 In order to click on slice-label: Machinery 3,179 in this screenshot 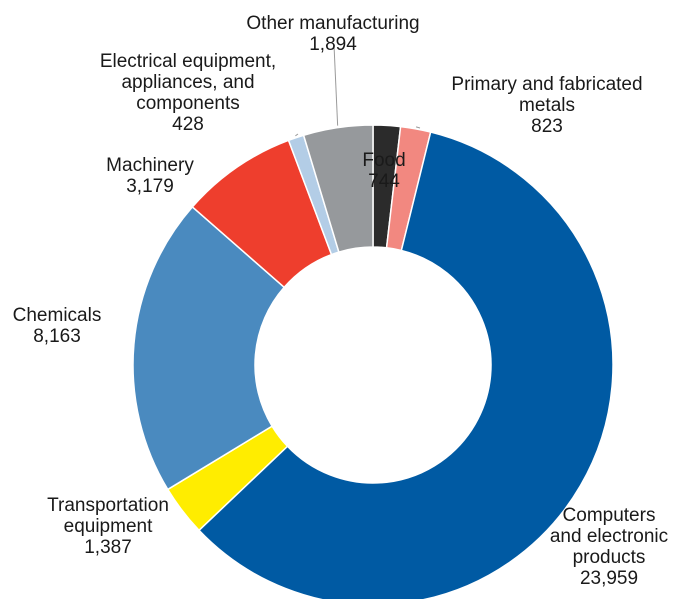, I will do `click(150, 176)`.